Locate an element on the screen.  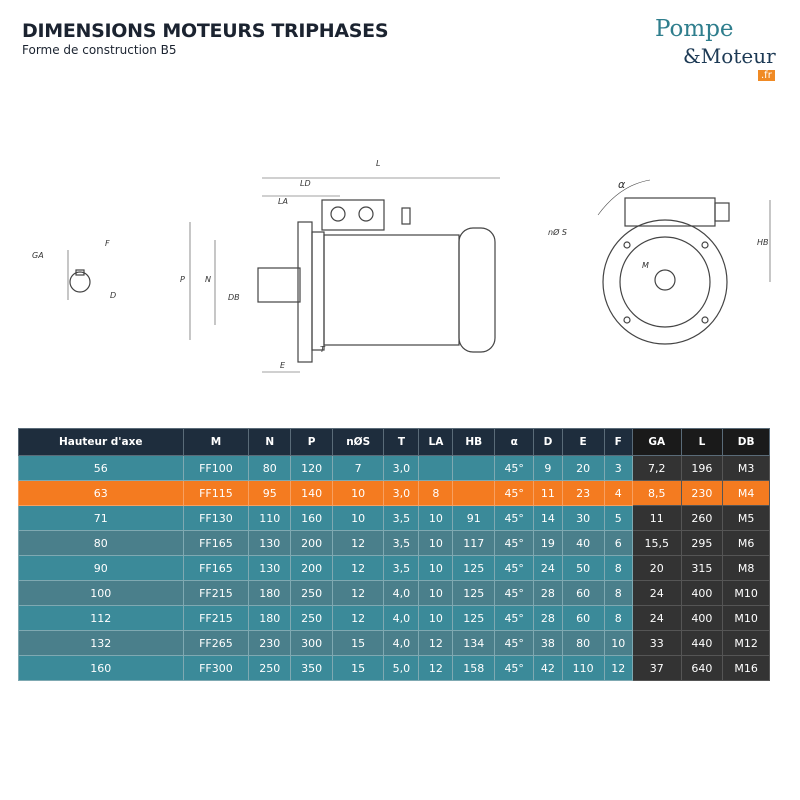
table-cell: 134 is located at coordinates (474, 643).